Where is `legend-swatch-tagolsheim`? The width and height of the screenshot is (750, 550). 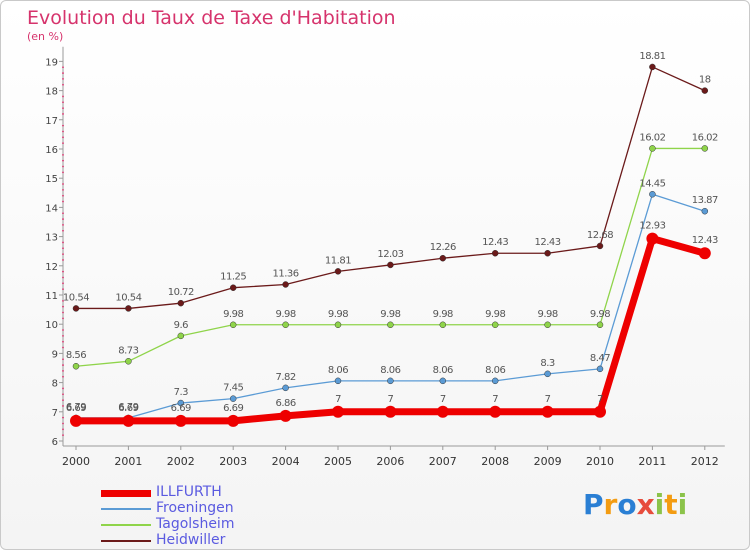 legend-swatch-tagolsheim is located at coordinates (126, 525).